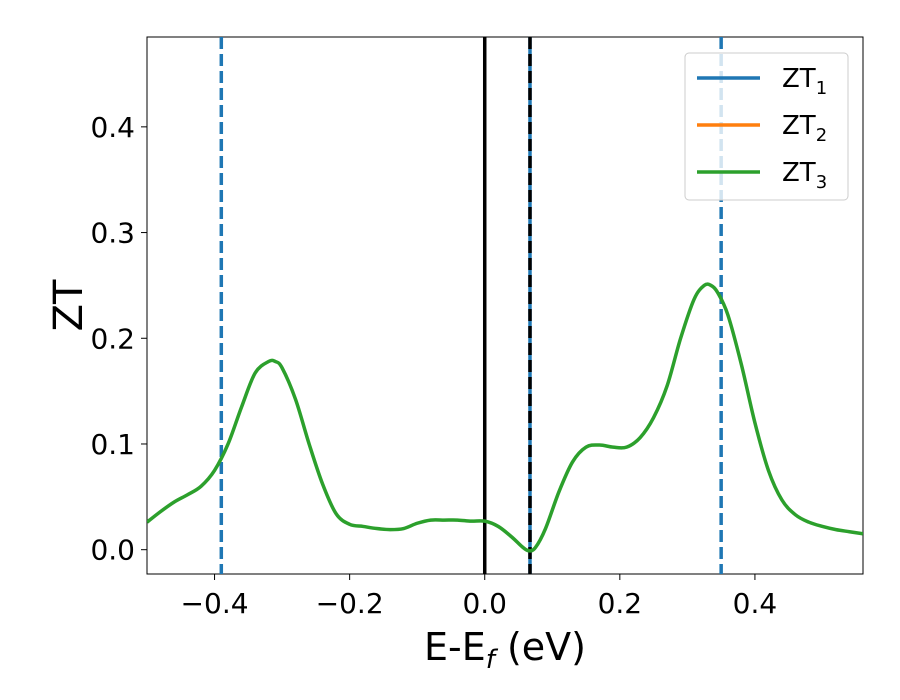 This screenshot has height=700, width=900. I want to click on y-axis-title: ZT, so click(69, 305).